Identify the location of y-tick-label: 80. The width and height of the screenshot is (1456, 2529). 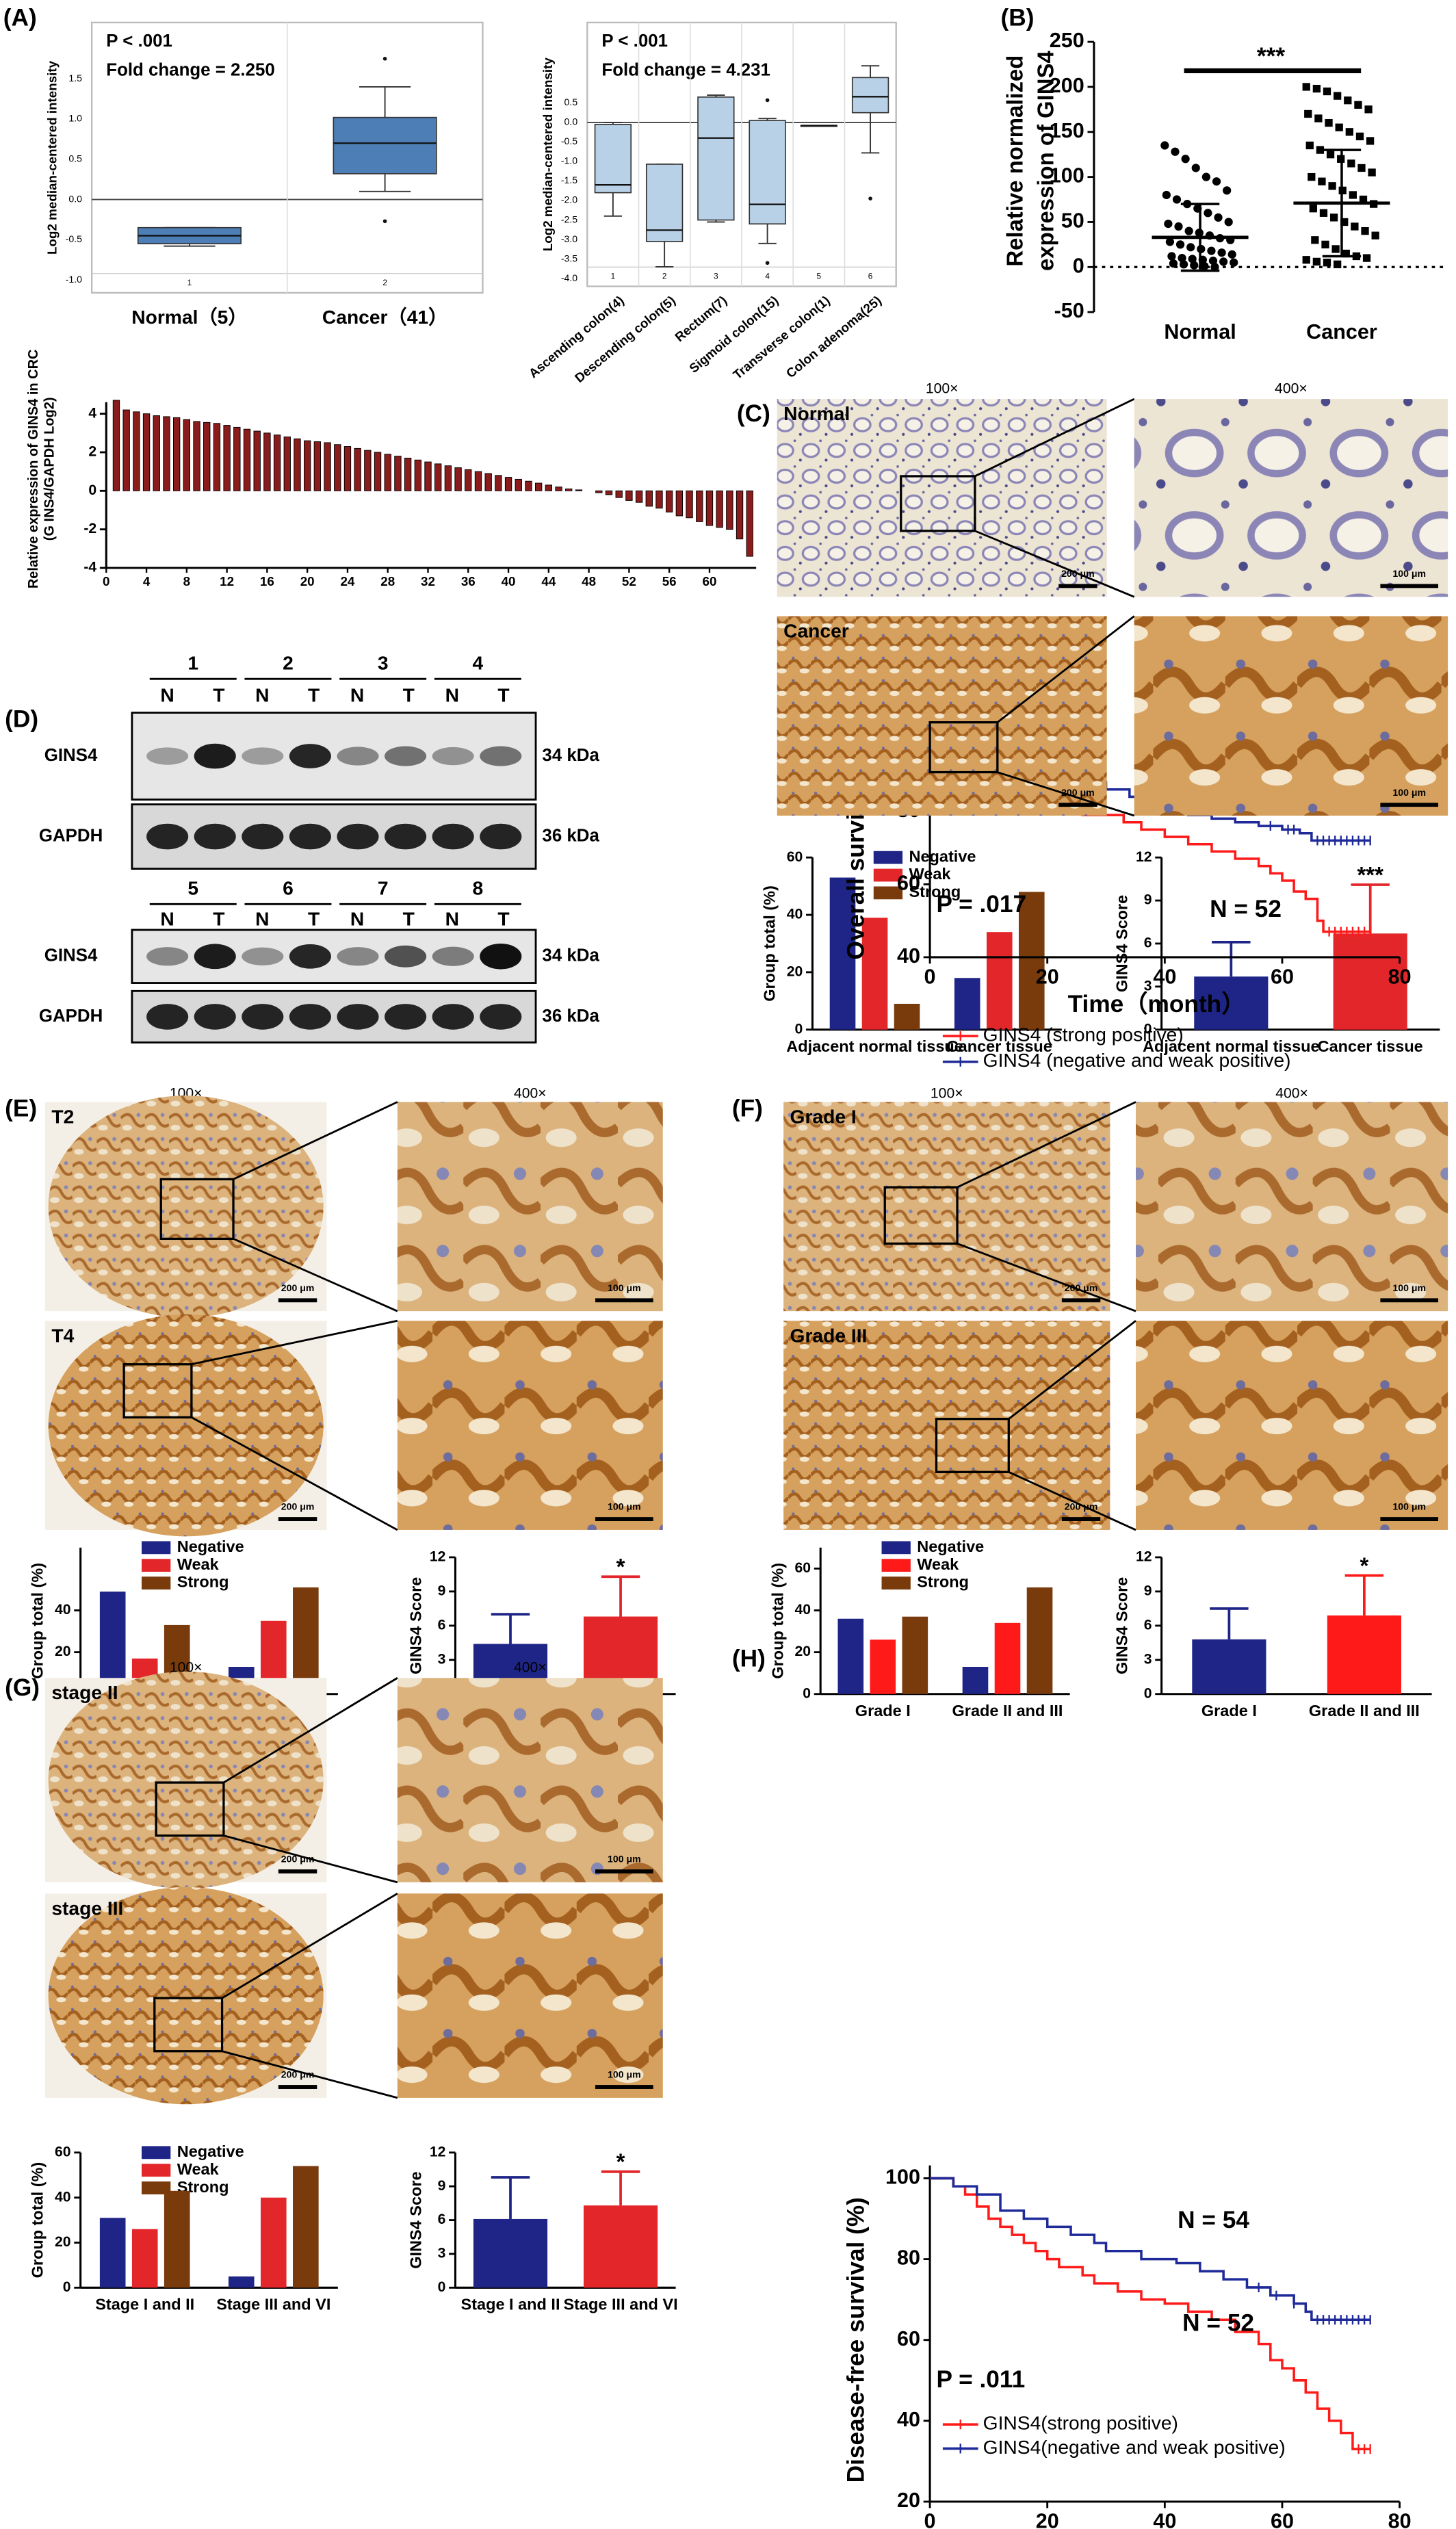
(908, 2258).